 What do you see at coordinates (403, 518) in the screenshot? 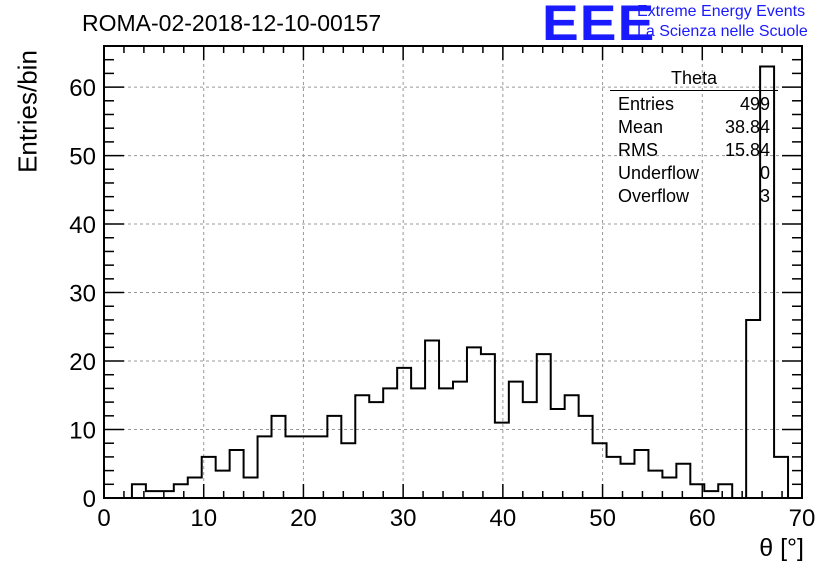
I see `x-tick-label: 30` at bounding box center [403, 518].